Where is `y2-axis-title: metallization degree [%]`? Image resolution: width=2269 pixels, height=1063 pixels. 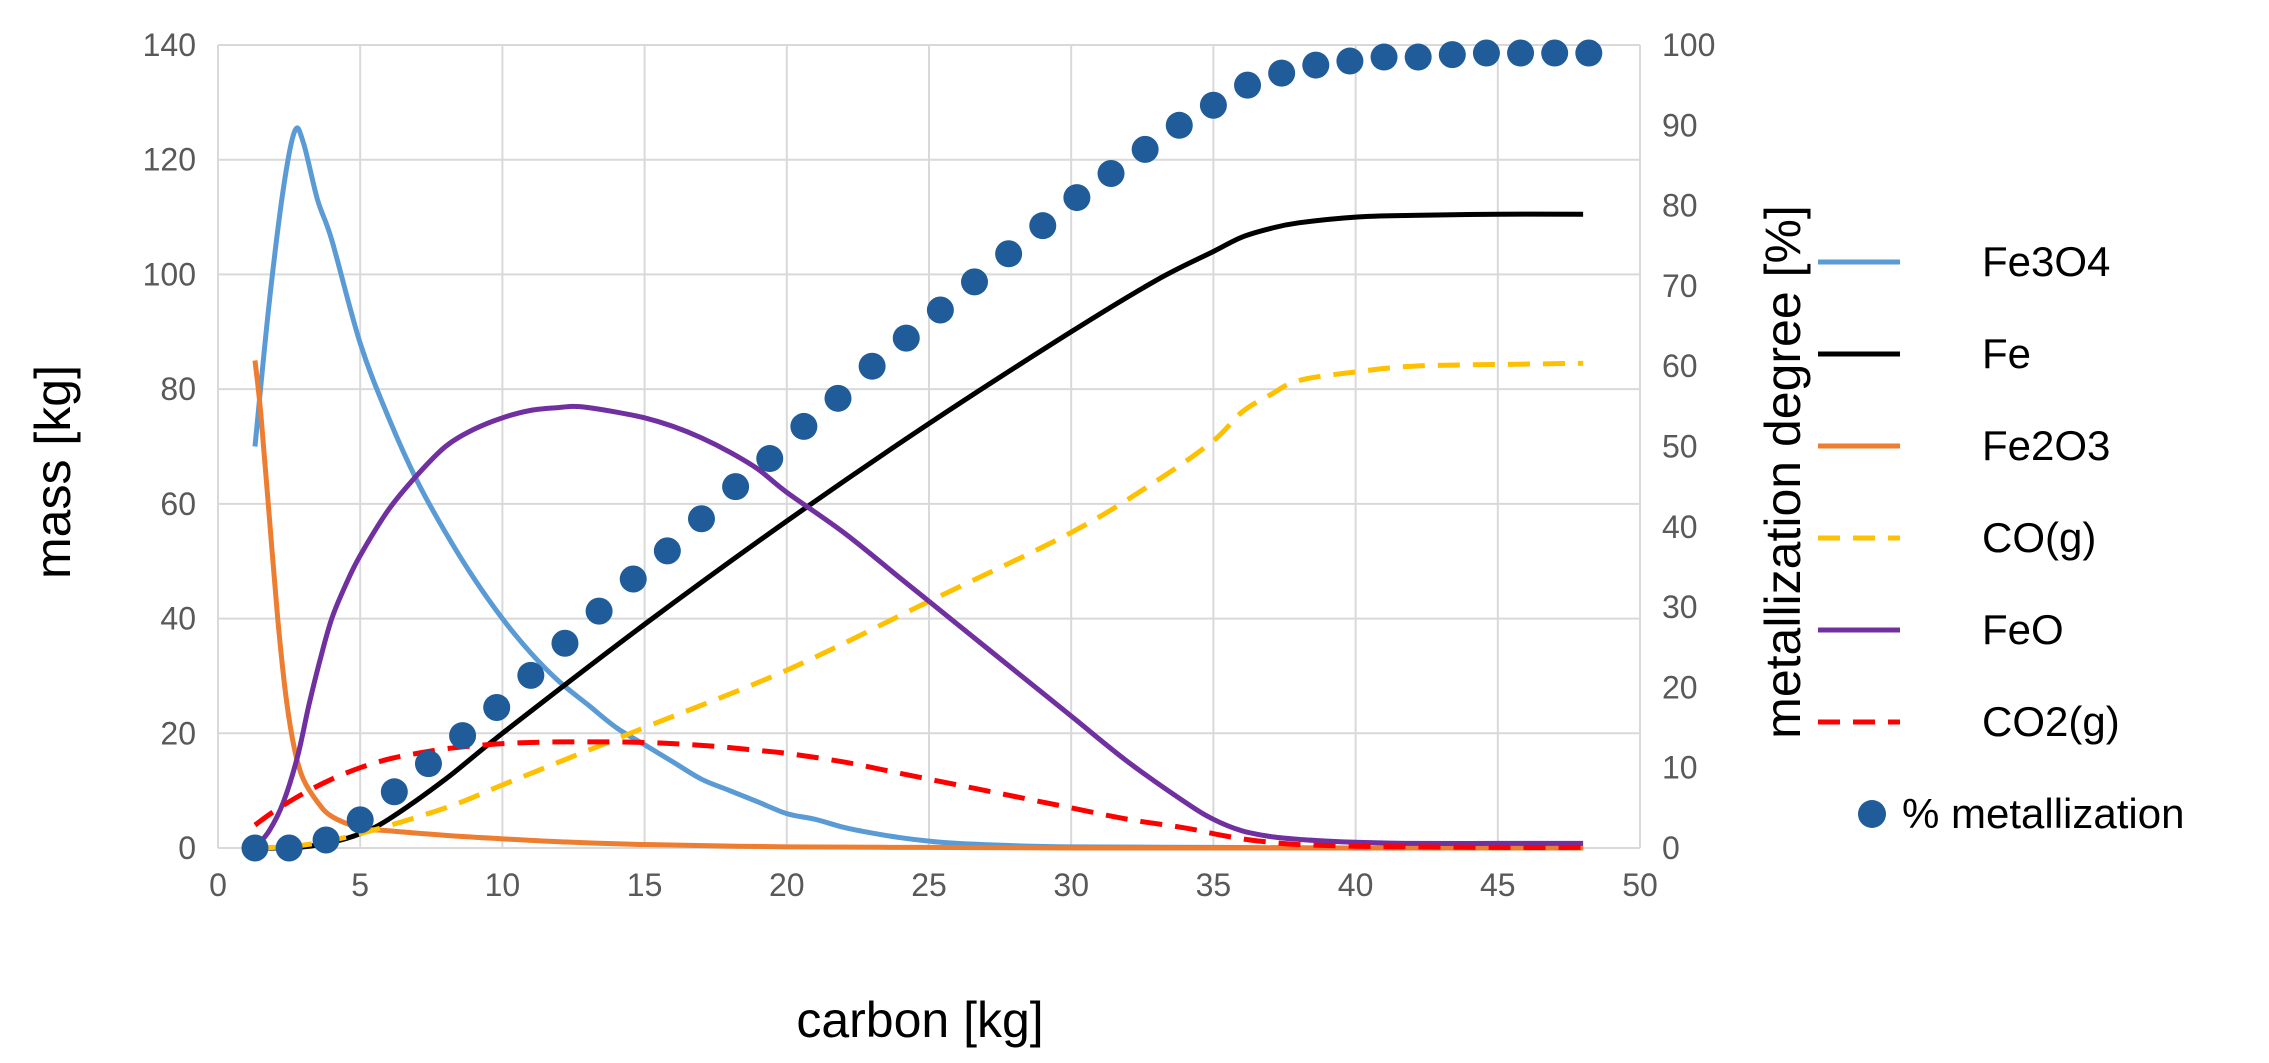
y2-axis-title: metallization degree [%] is located at coordinates (1783, 472).